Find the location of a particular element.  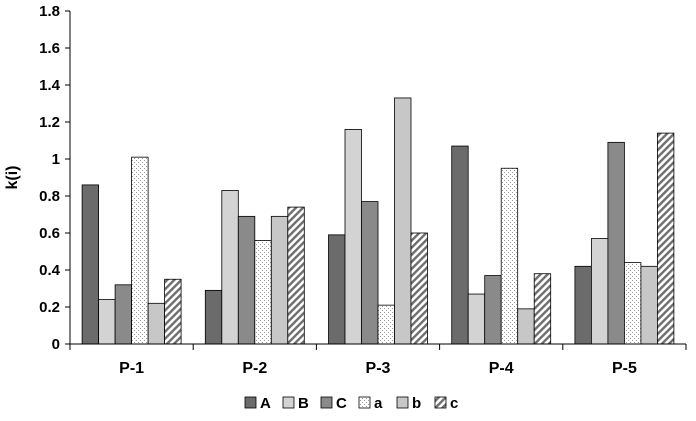

y-tick-label: 1.4 is located at coordinates (50, 85).